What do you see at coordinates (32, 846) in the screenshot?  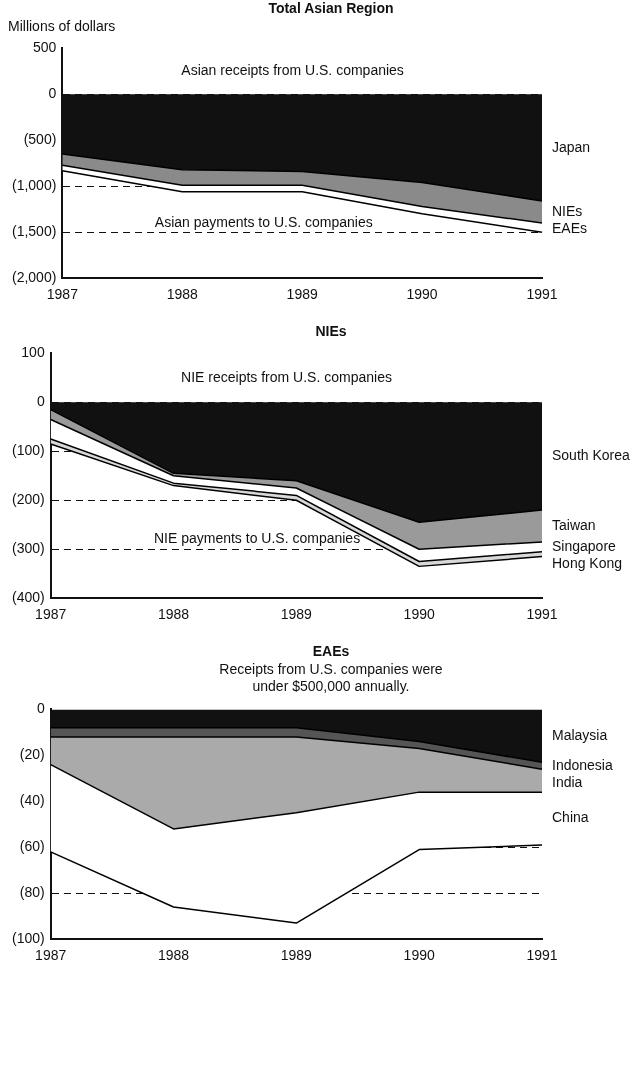 I see `y-tick-label: (60)` at bounding box center [32, 846].